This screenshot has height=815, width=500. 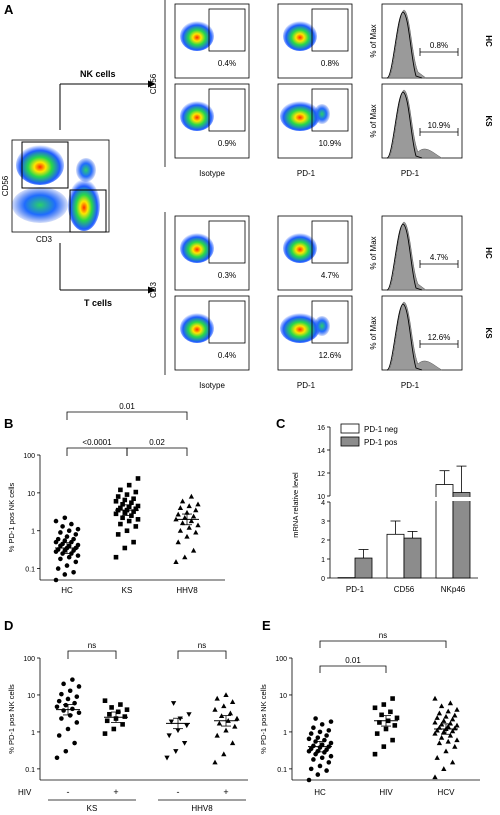 I want to click on x-tick-label: PD-1, so click(x=355, y=589).